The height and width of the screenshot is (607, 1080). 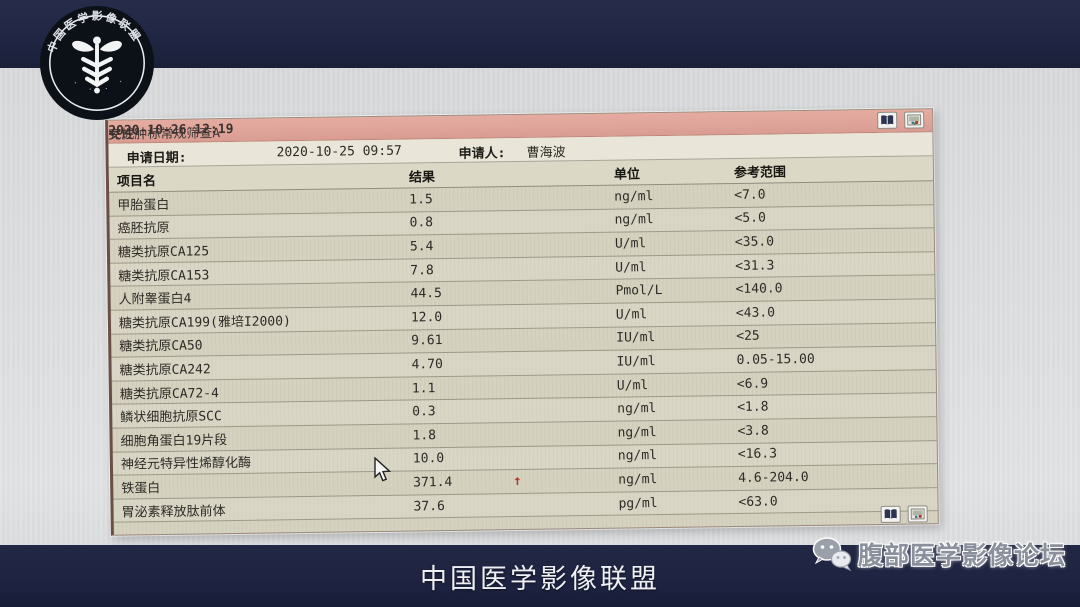 I want to click on apply-date-value: 2020-10-25 09:57, so click(x=339, y=152).